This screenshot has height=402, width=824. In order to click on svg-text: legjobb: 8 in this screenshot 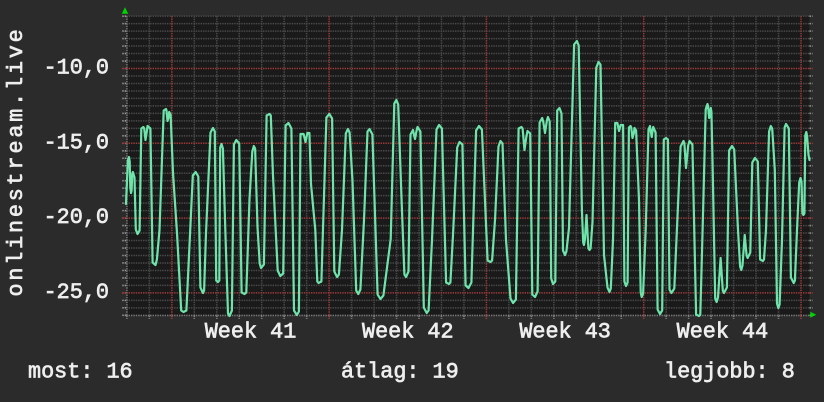, I will do `click(729, 371)`.